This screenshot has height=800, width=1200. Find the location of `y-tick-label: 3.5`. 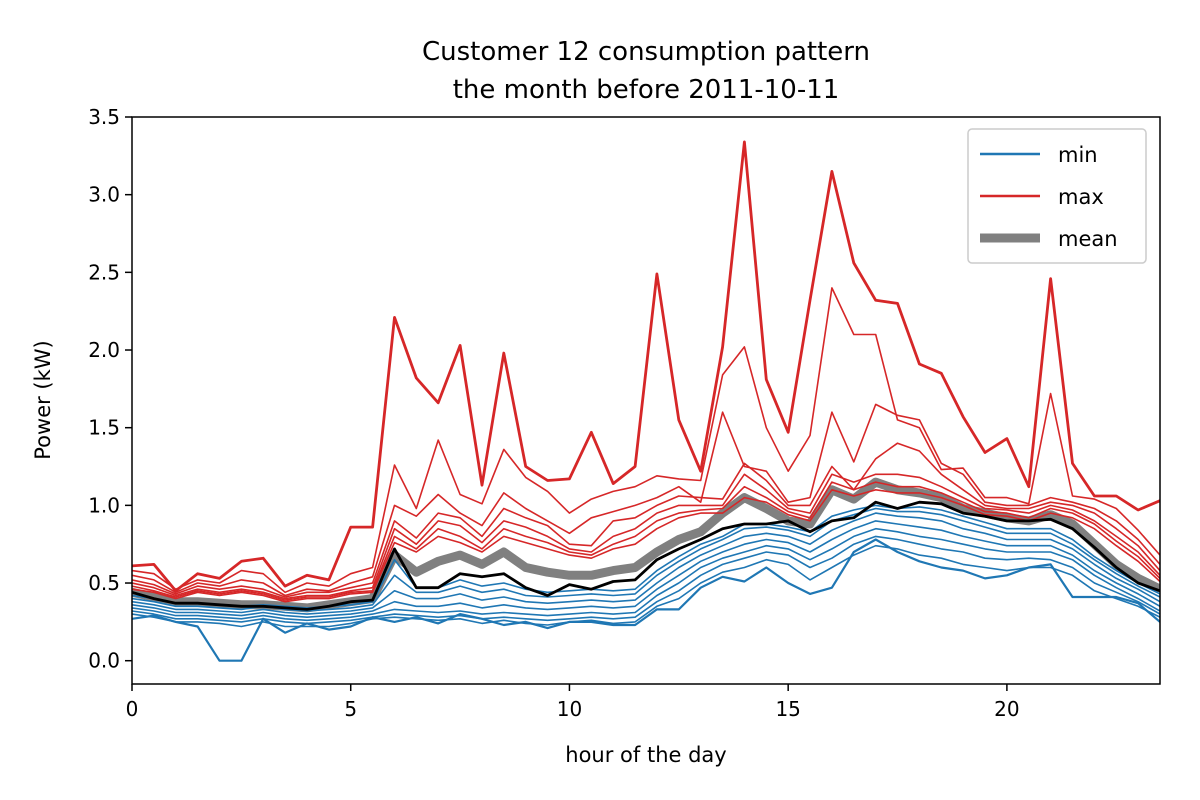

y-tick-label: 3.5 is located at coordinates (104, 117).